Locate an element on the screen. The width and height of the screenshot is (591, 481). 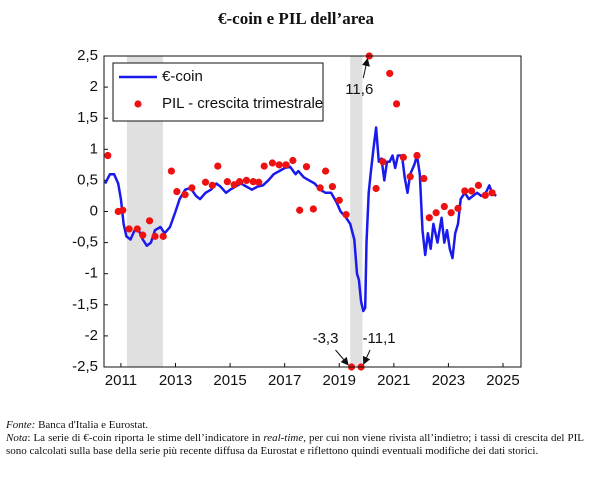
x-tick-label: 2019 is located at coordinates (339, 380).